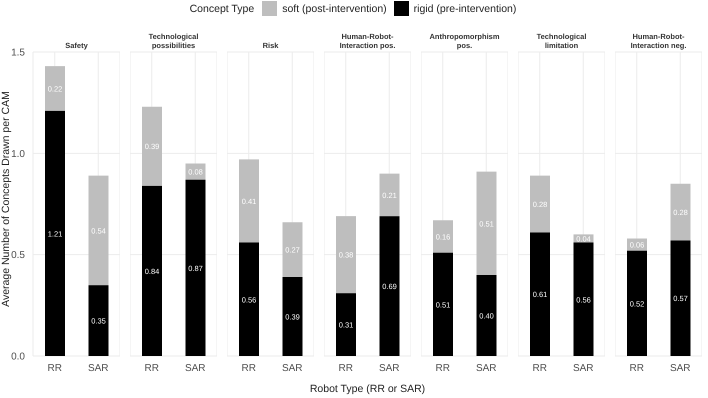 The height and width of the screenshot is (398, 708). Describe the element at coordinates (18, 154) in the screenshot. I see `y-tick-label: 1.0` at that location.